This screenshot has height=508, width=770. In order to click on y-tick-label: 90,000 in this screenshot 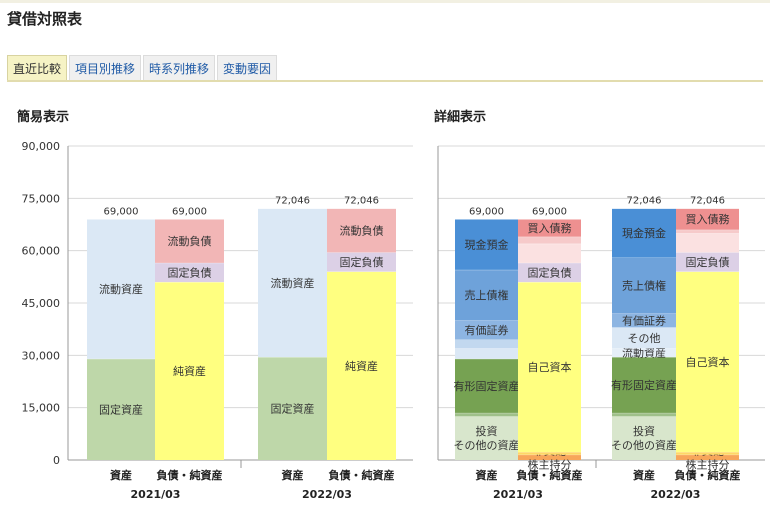, I will do `click(41, 146)`.